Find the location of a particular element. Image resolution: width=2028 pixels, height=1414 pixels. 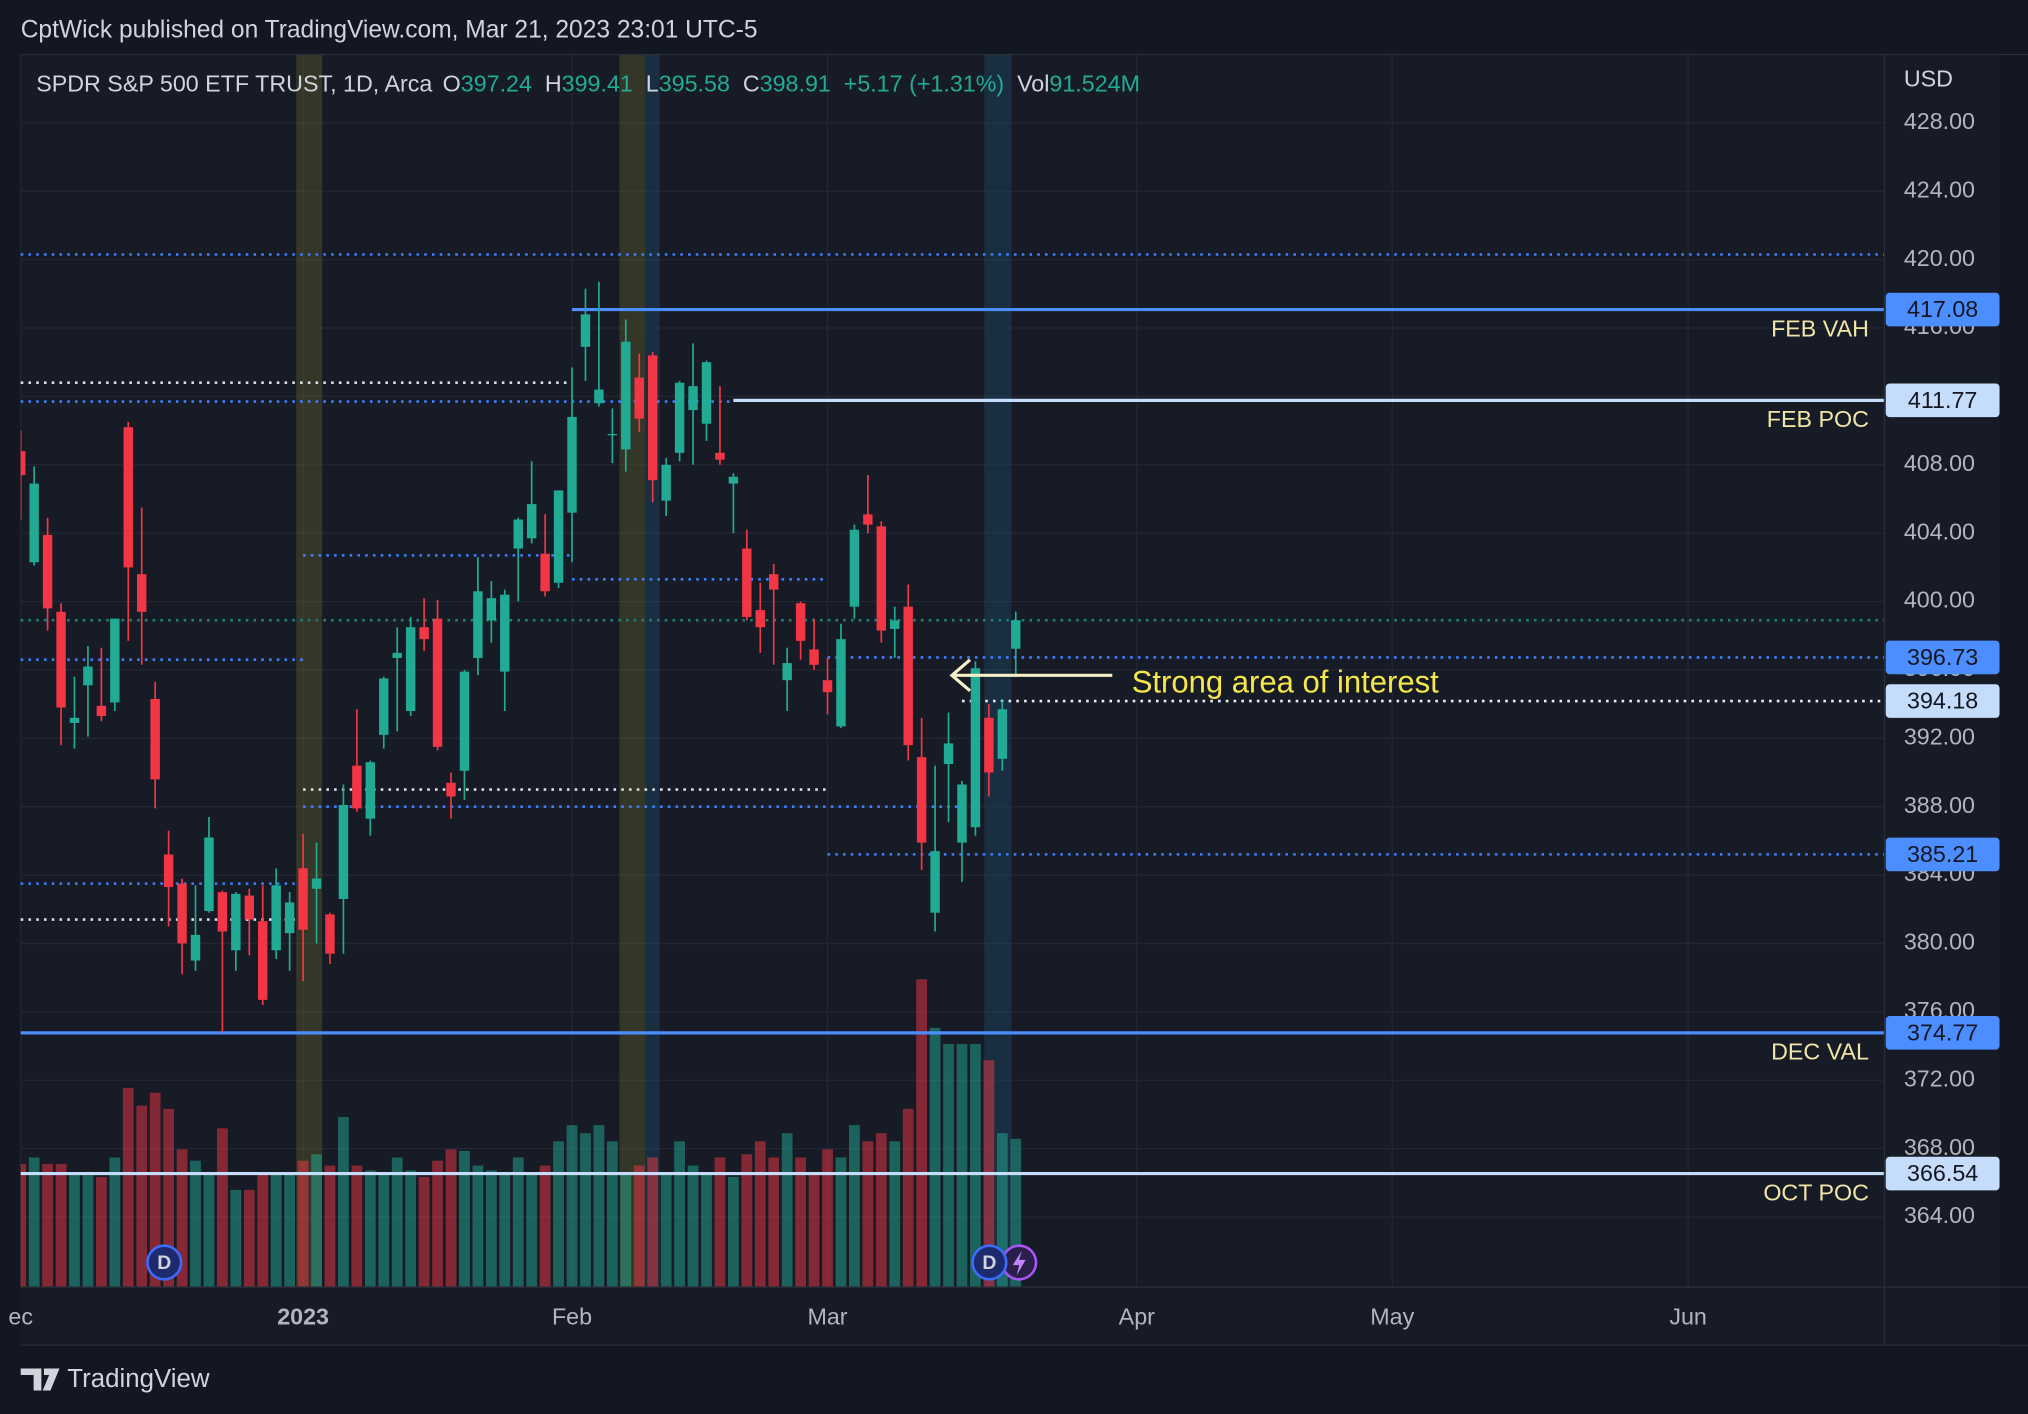

legend-value: 399.41 is located at coordinates (597, 84).